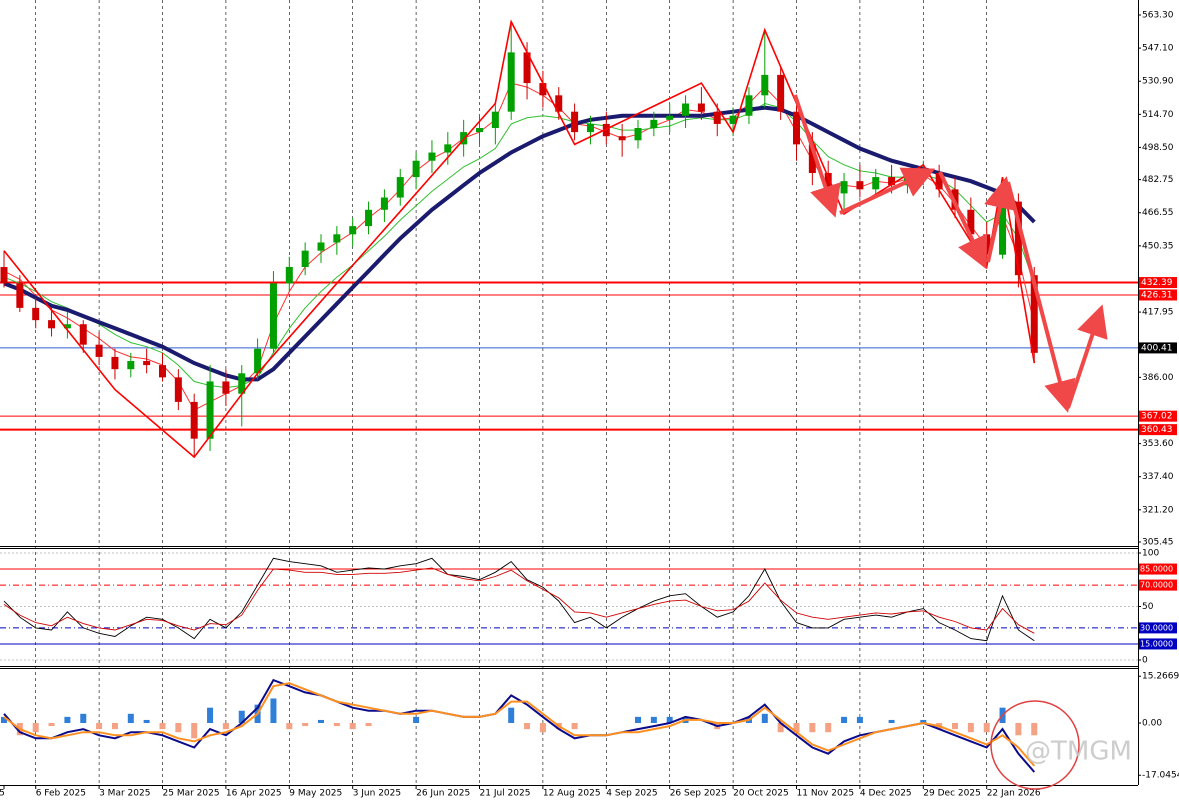 The image size is (1179, 800). I want to click on x-tick-label: 4 Dec 2025, so click(886, 794).